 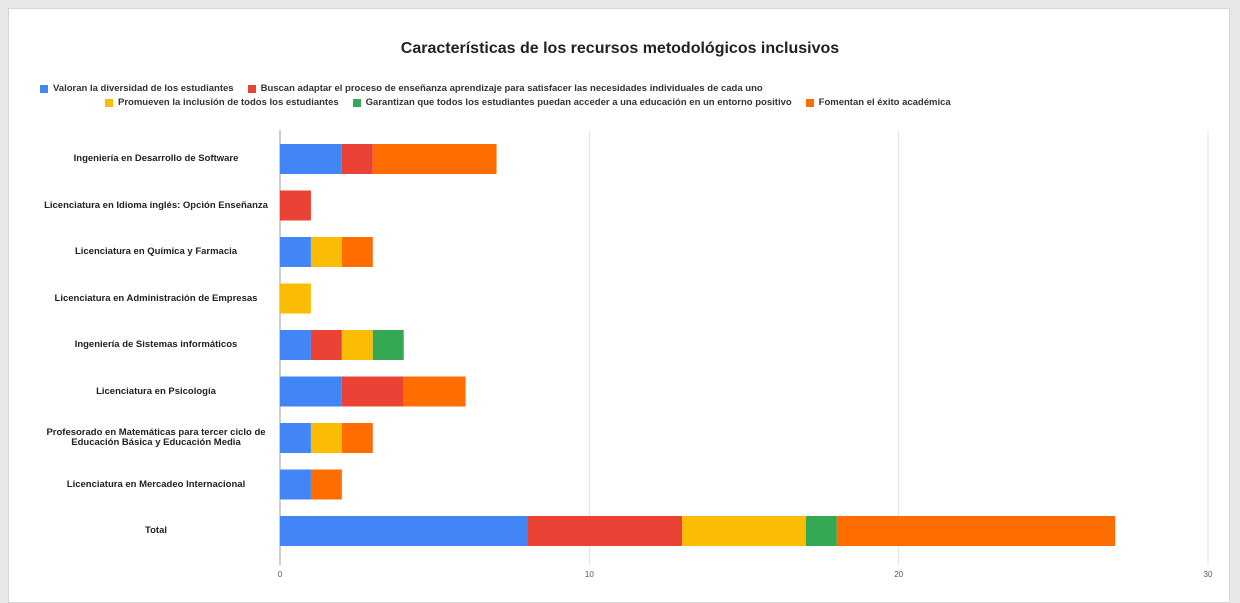 I want to click on legend-item: Fomentan el éxito académica, so click(x=878, y=102).